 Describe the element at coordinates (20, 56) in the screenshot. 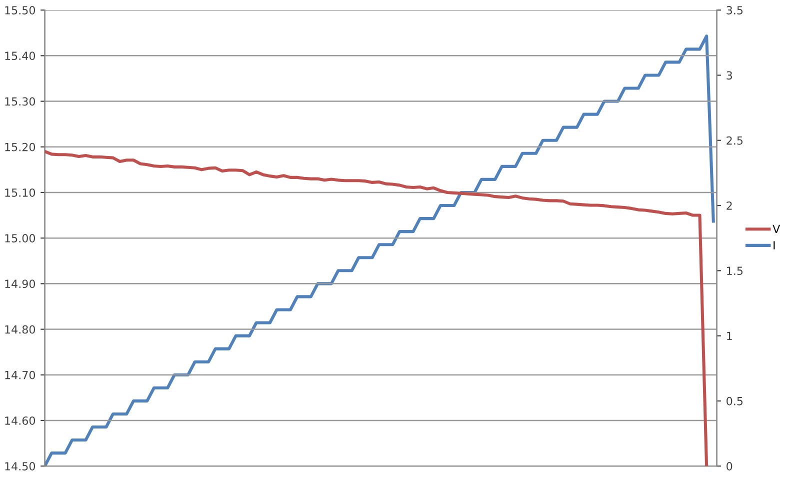

I see `y-tick-label: 15.40` at that location.